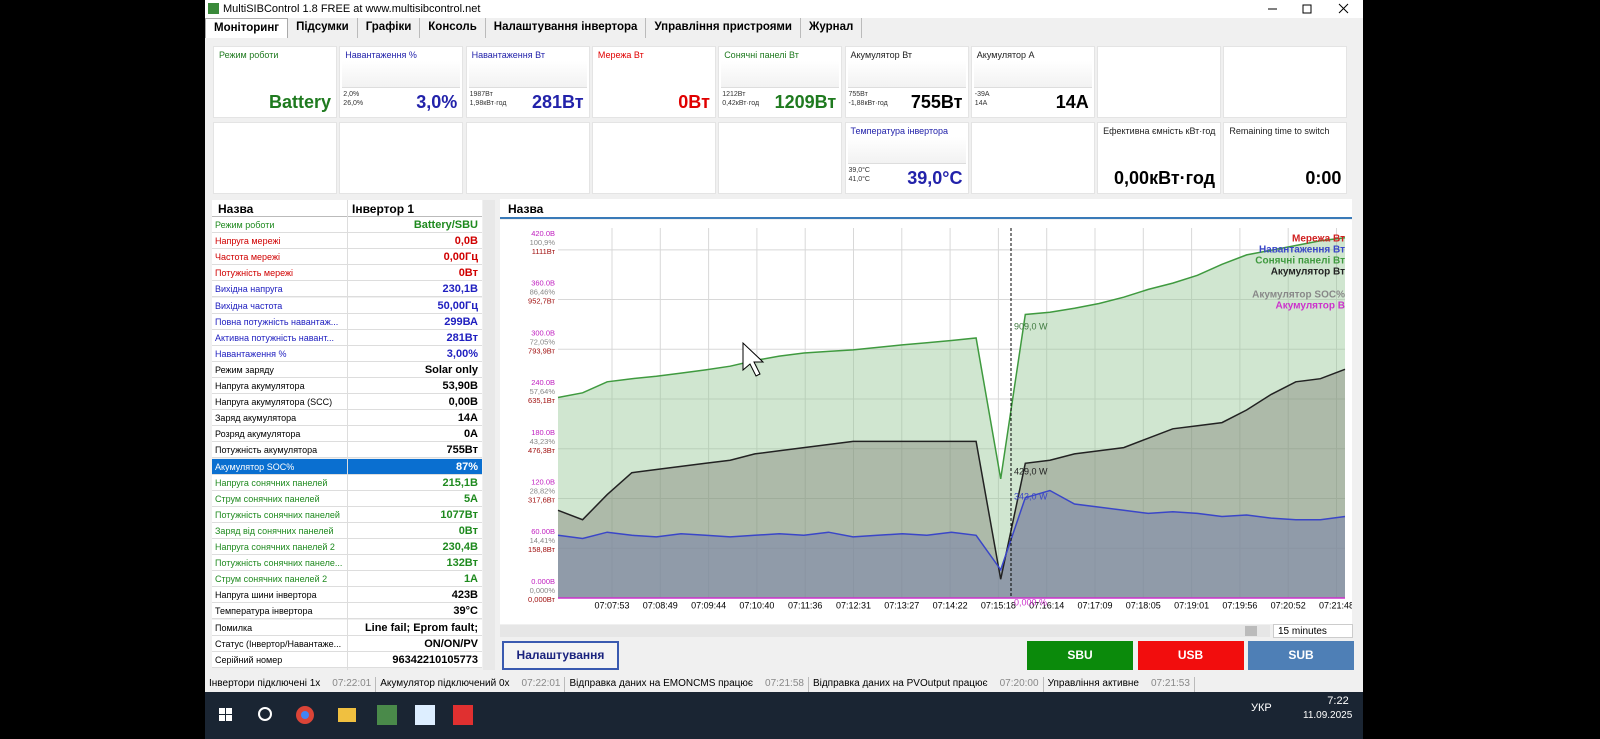  Describe the element at coordinates (1251, 631) in the screenshot. I see `scroll-thumb` at that location.